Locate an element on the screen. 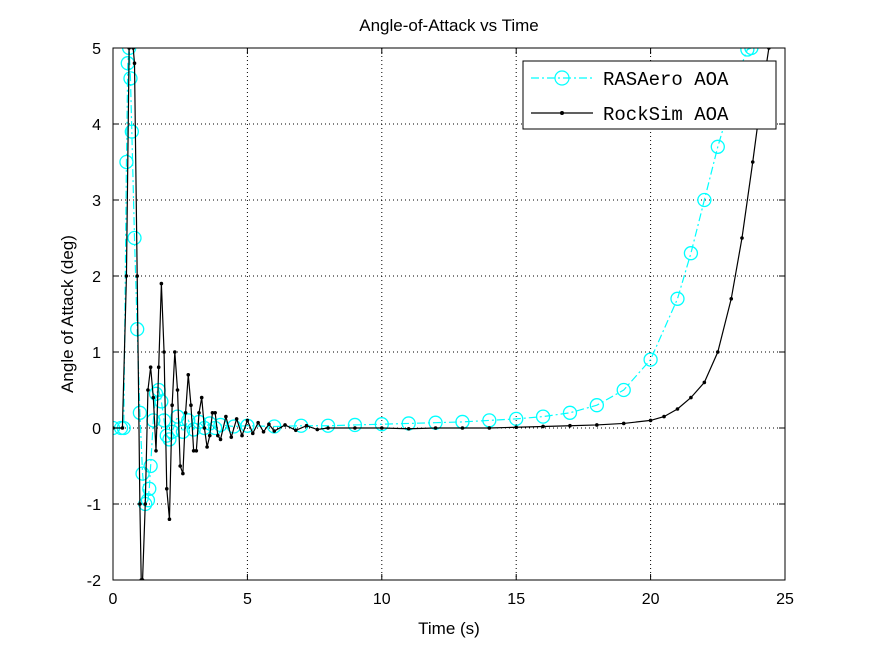  x-tick-label: 0 is located at coordinates (113, 599).